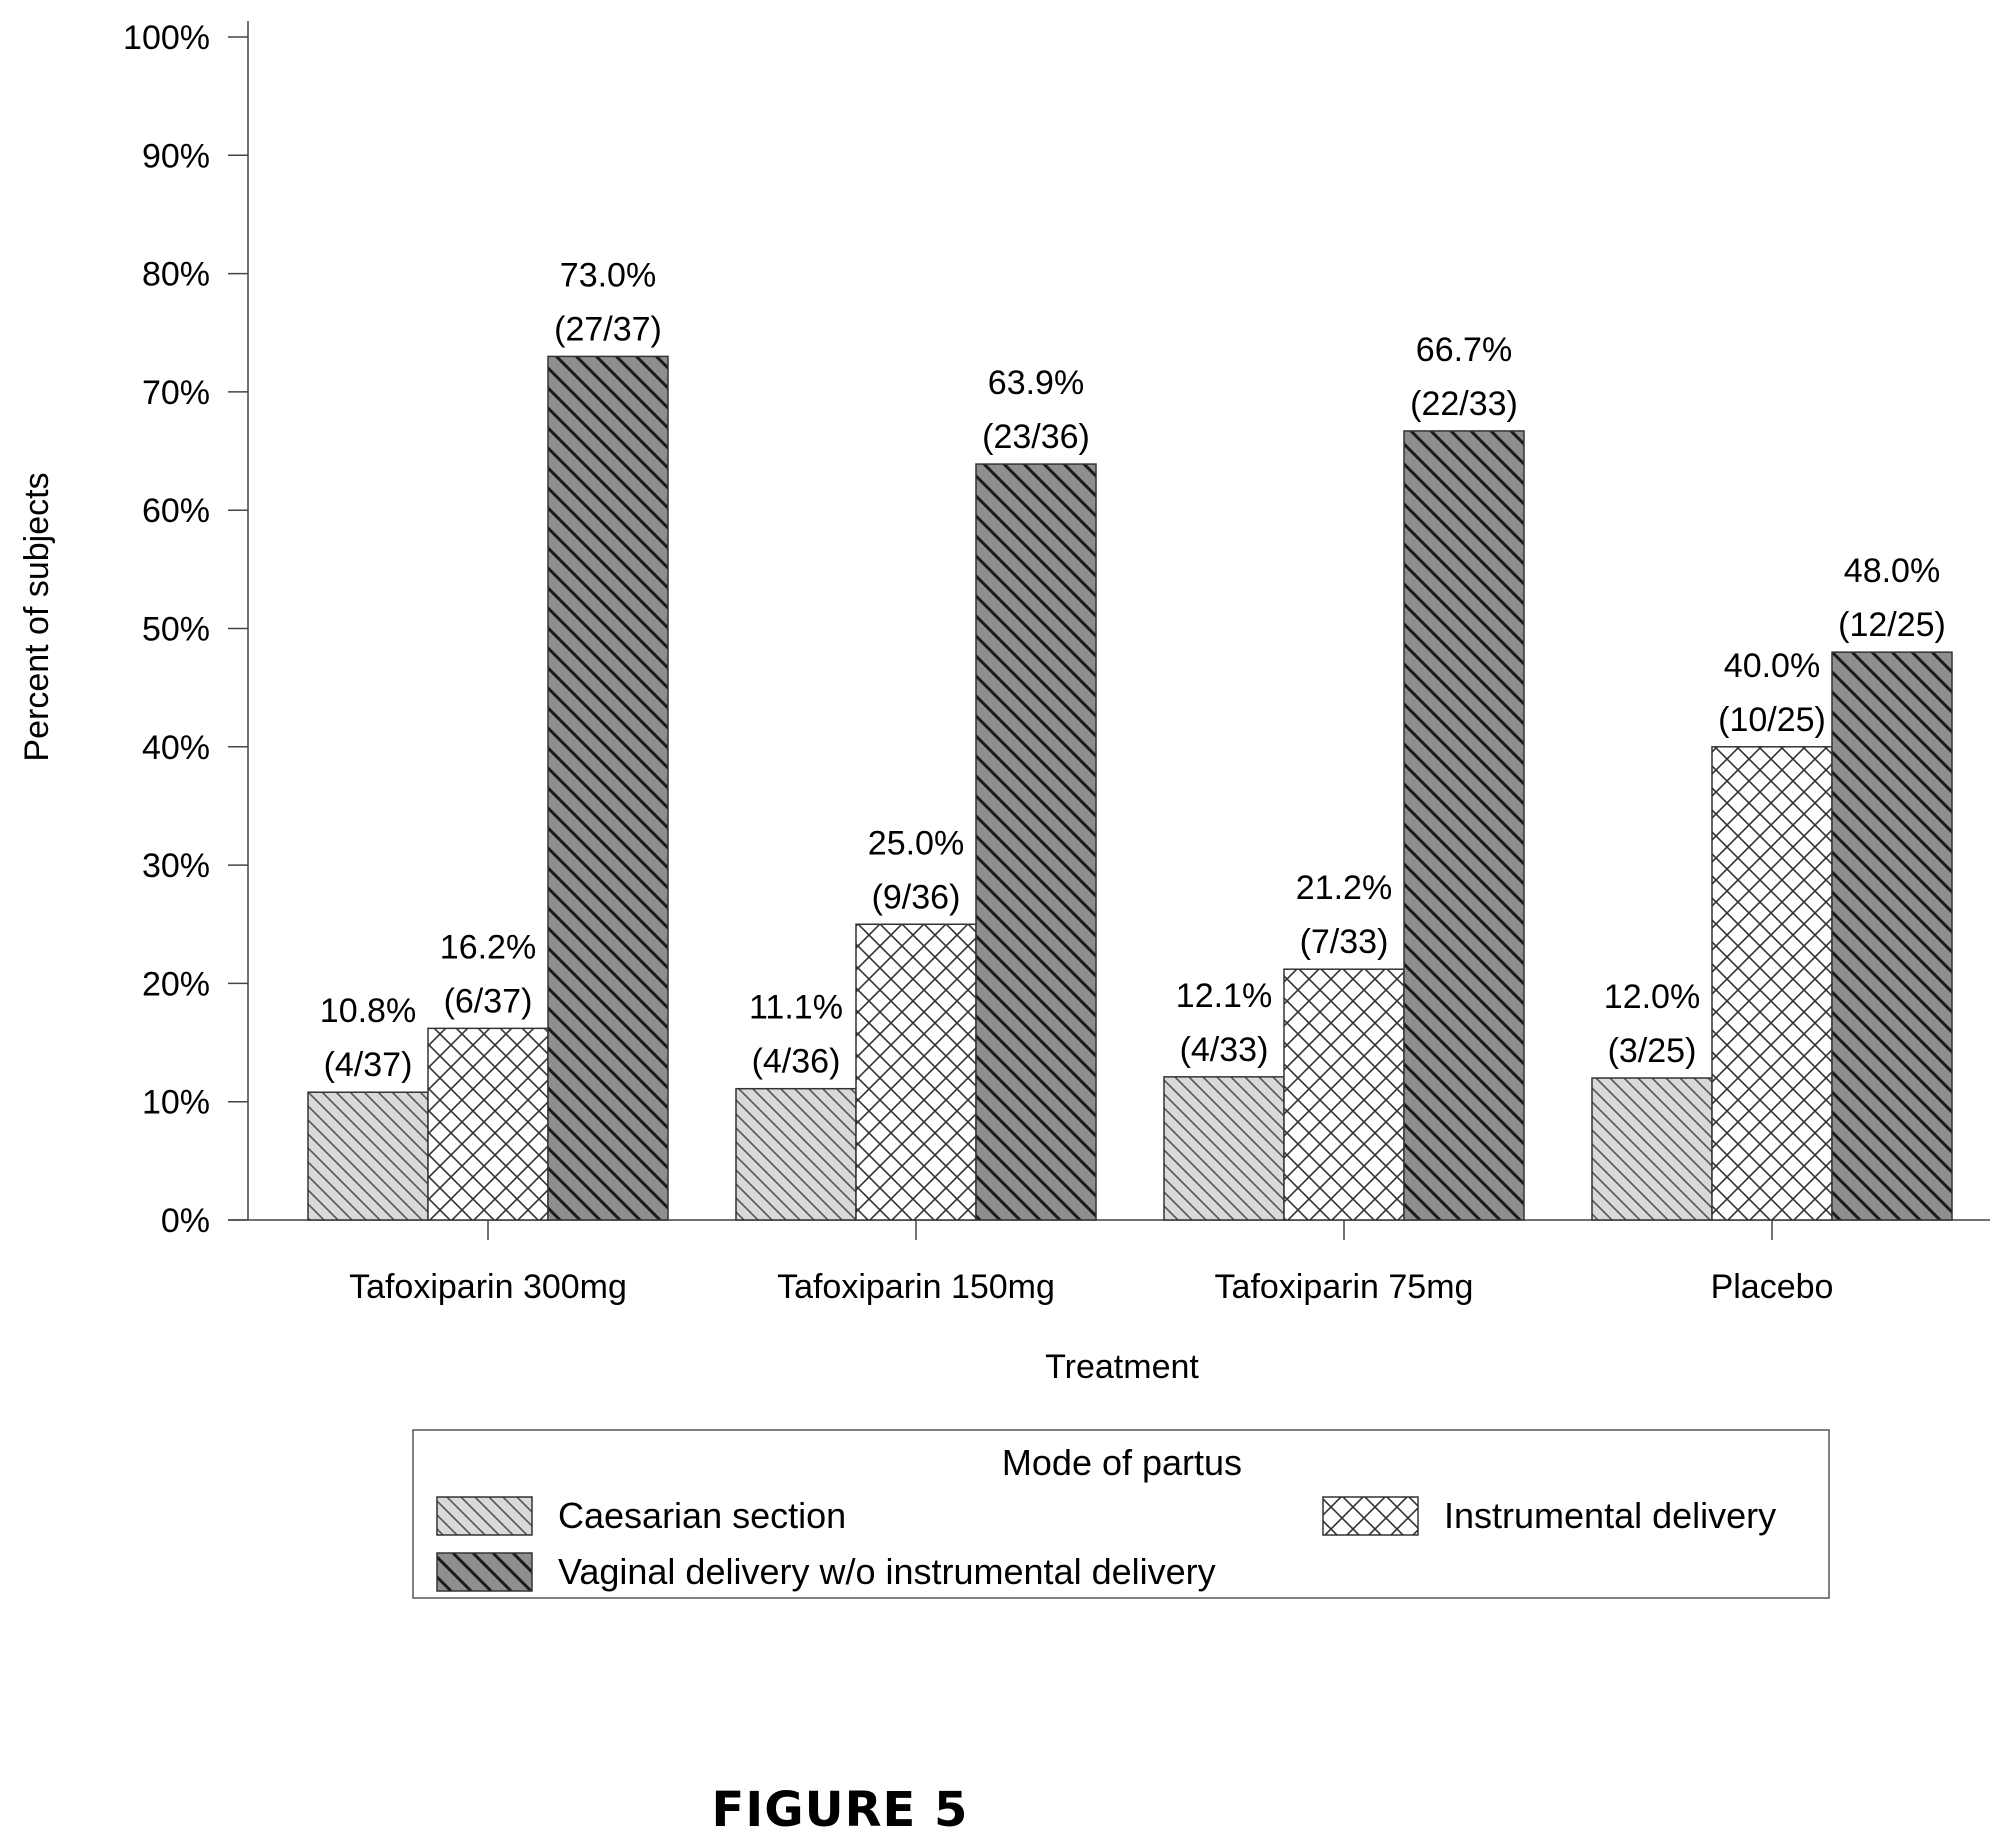 Image resolution: width=2001 pixels, height=1848 pixels. Describe the element at coordinates (488, 1001) in the screenshot. I see `data-label-count: (6/37)` at that location.